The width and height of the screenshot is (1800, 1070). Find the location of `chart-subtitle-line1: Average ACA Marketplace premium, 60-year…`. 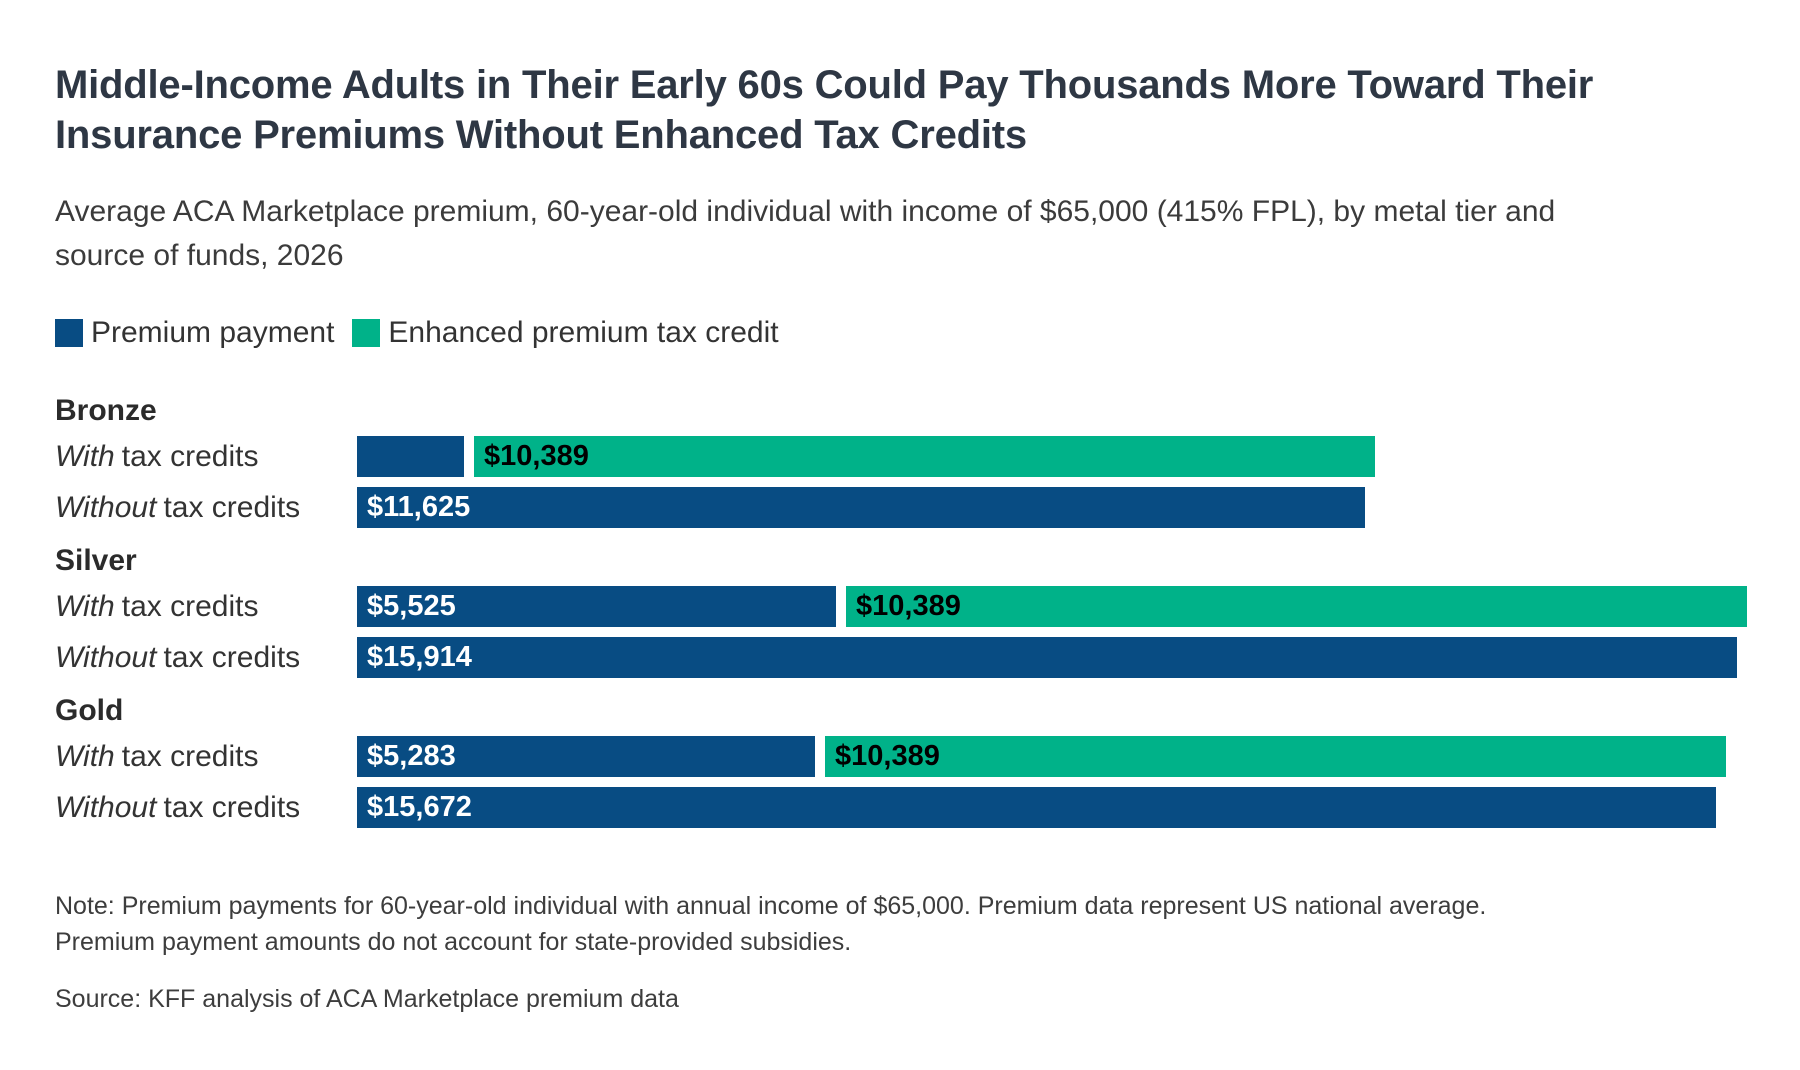

chart-subtitle-line1: Average ACA Marketplace premium, 60-year… is located at coordinates (805, 211).